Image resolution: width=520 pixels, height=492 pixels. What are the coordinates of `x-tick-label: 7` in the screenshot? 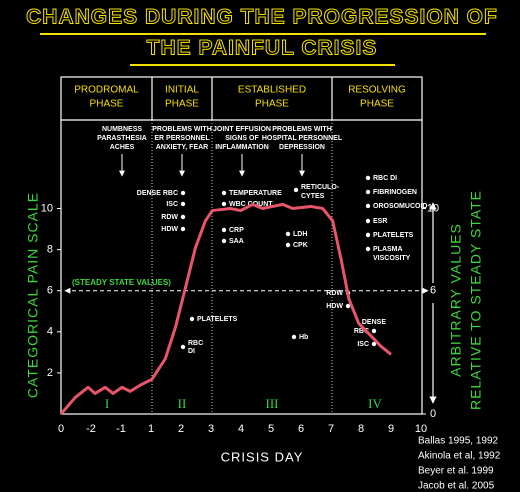 It's located at (331, 429).